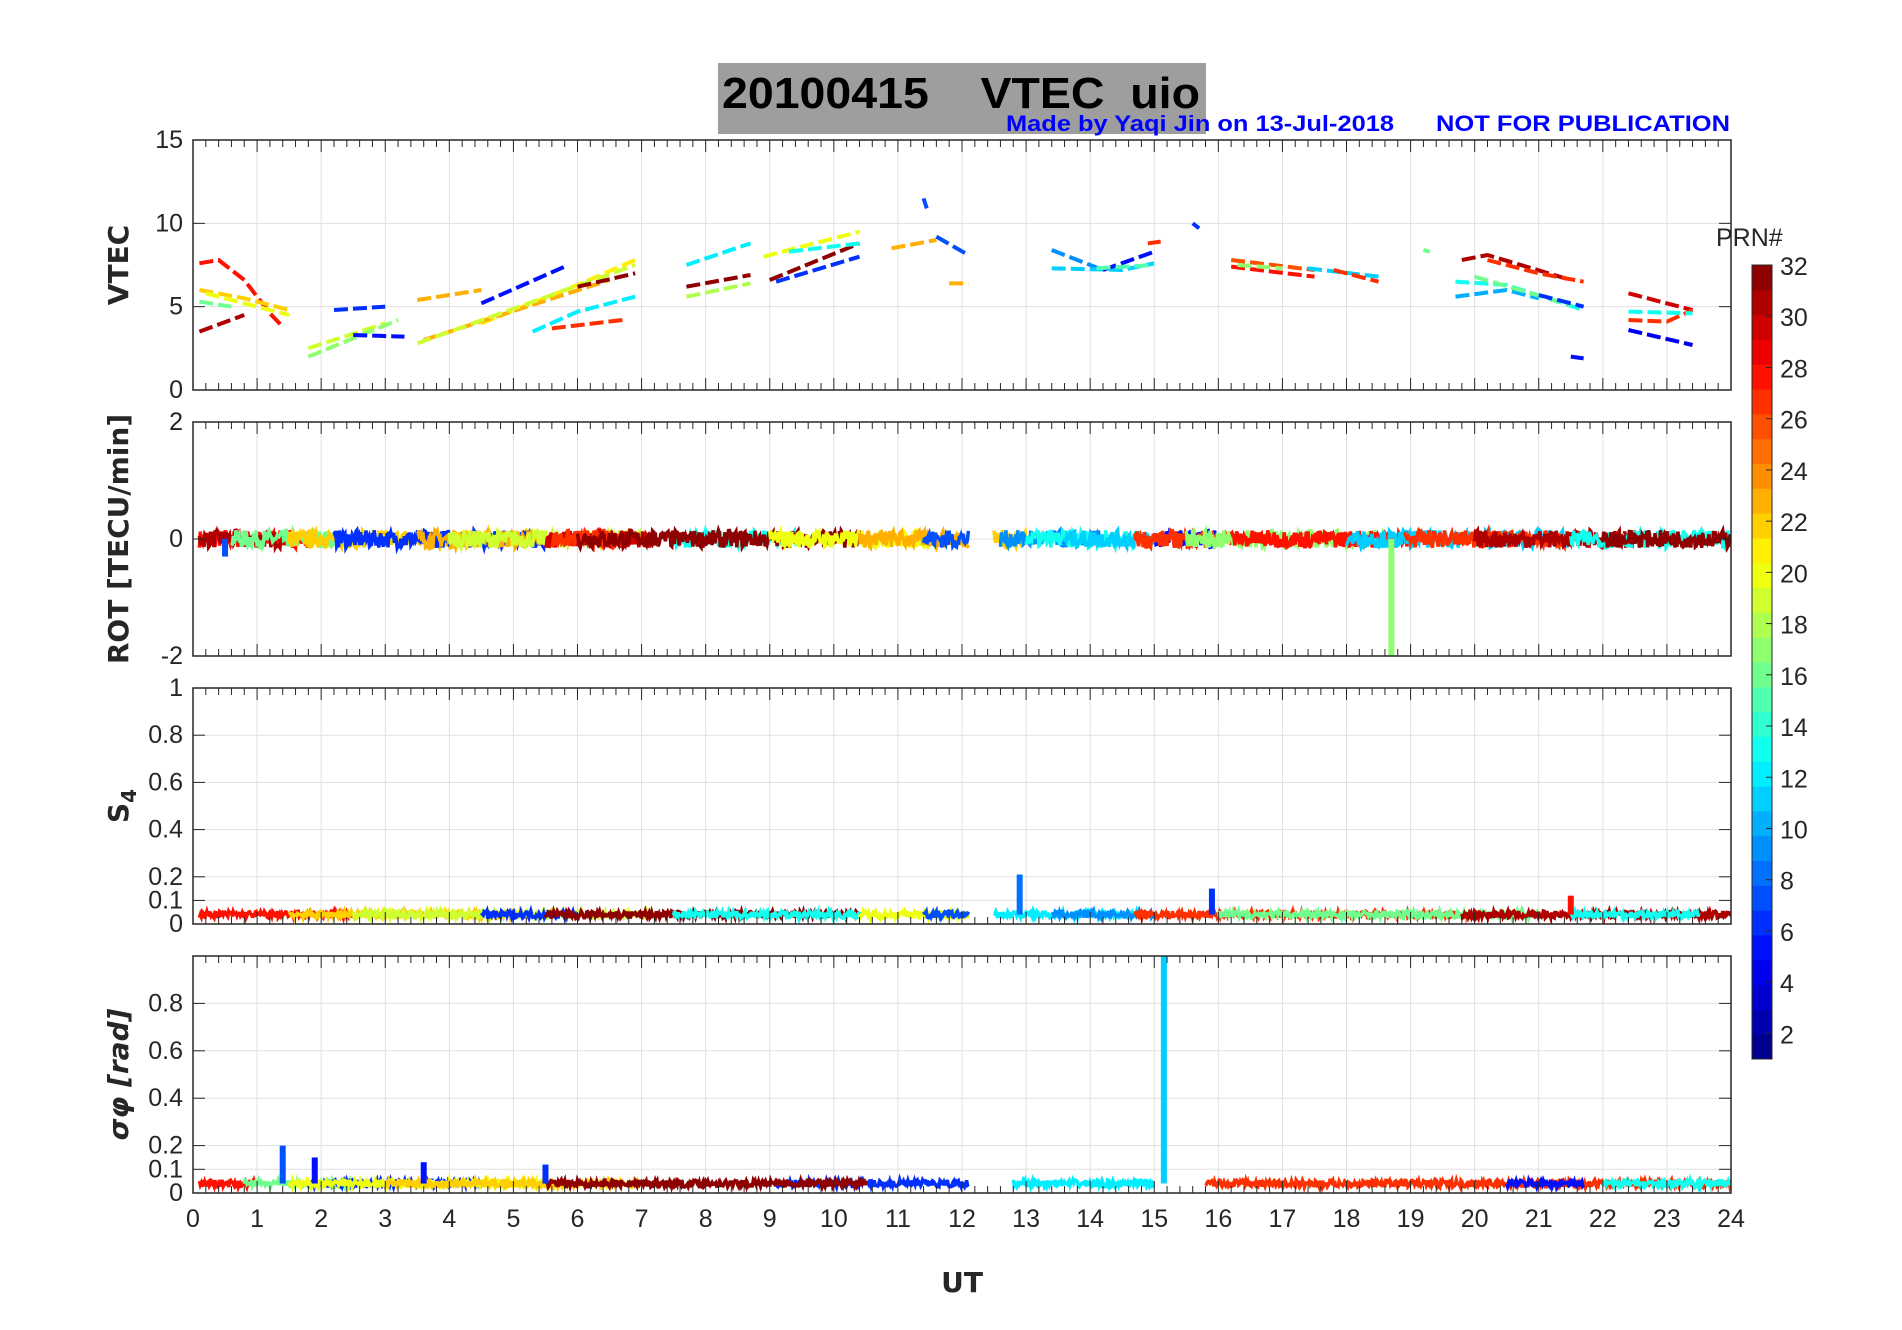  What do you see at coordinates (165, 877) in the screenshot?
I see `y-tick-label: 0.2` at bounding box center [165, 877].